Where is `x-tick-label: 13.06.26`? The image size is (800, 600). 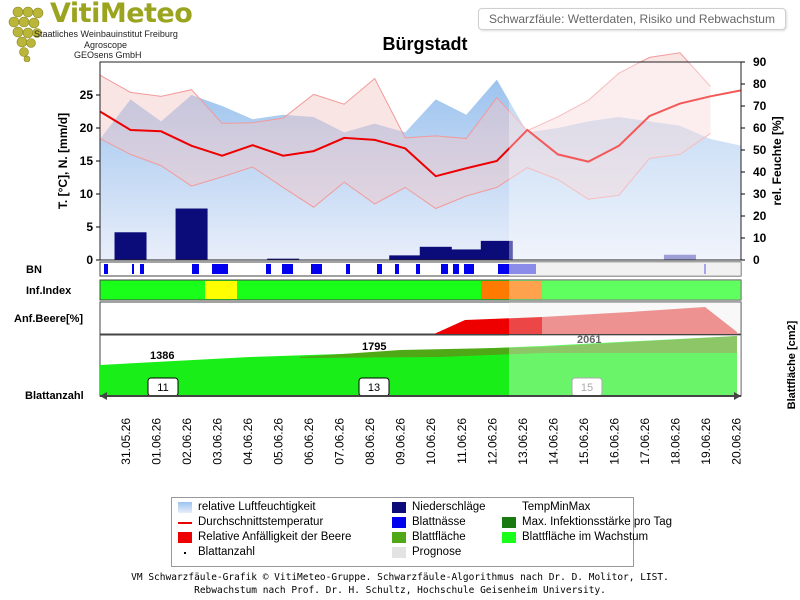
x-tick-label: 13.06.26 is located at coordinates (523, 441).